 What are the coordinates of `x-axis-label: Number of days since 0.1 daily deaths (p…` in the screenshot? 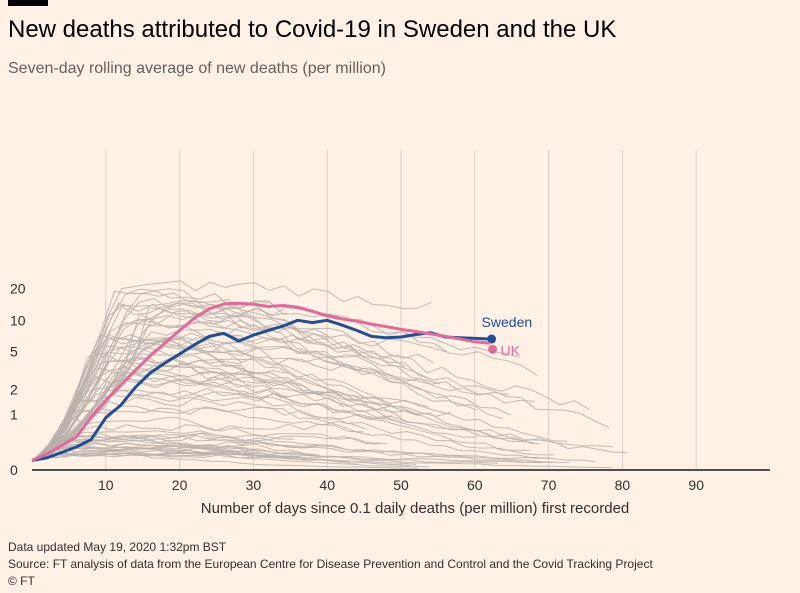 It's located at (415, 508).